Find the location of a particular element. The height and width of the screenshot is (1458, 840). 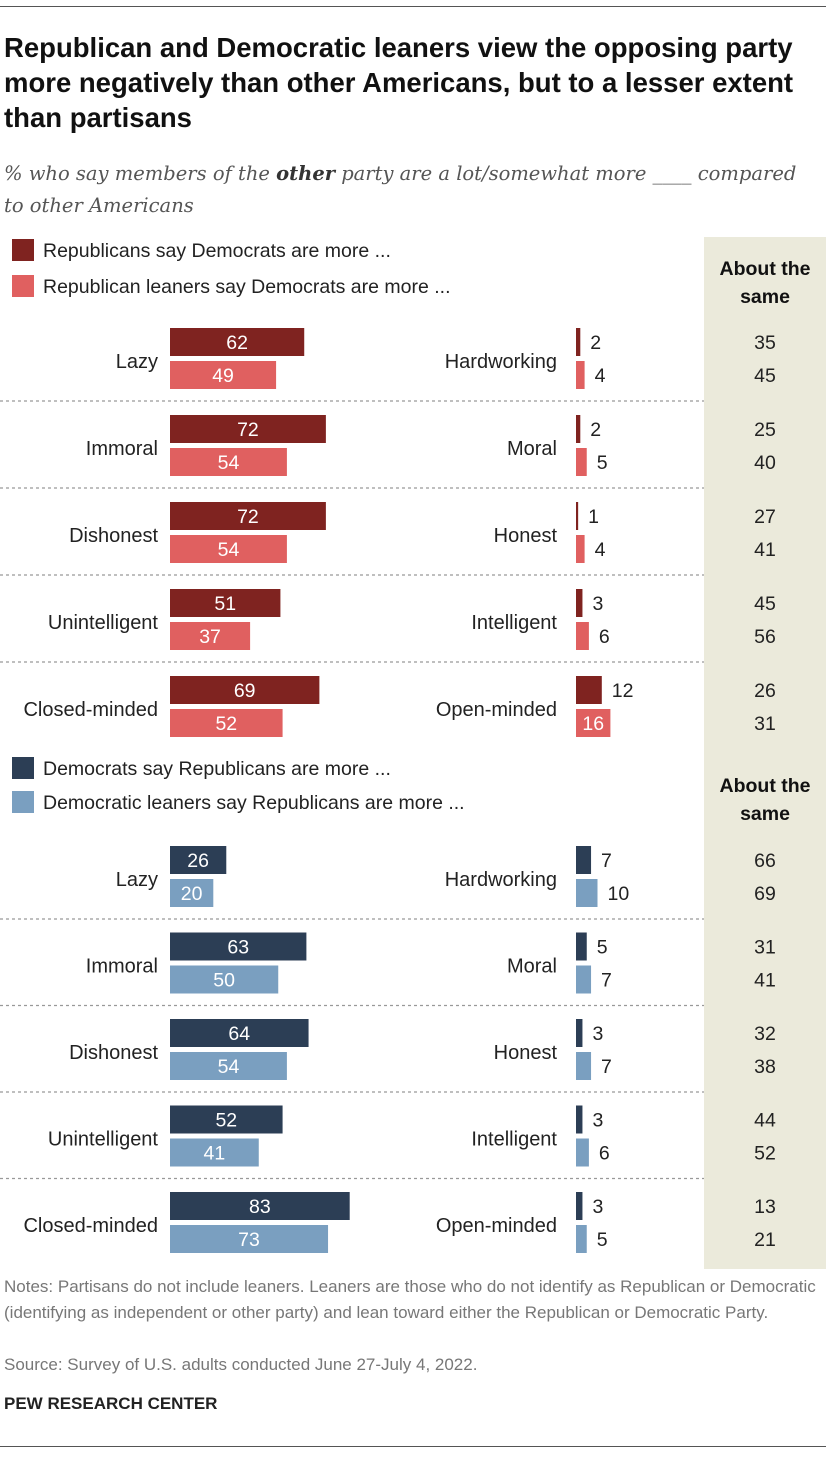

value-label-left: 51 is located at coordinates (225, 604).